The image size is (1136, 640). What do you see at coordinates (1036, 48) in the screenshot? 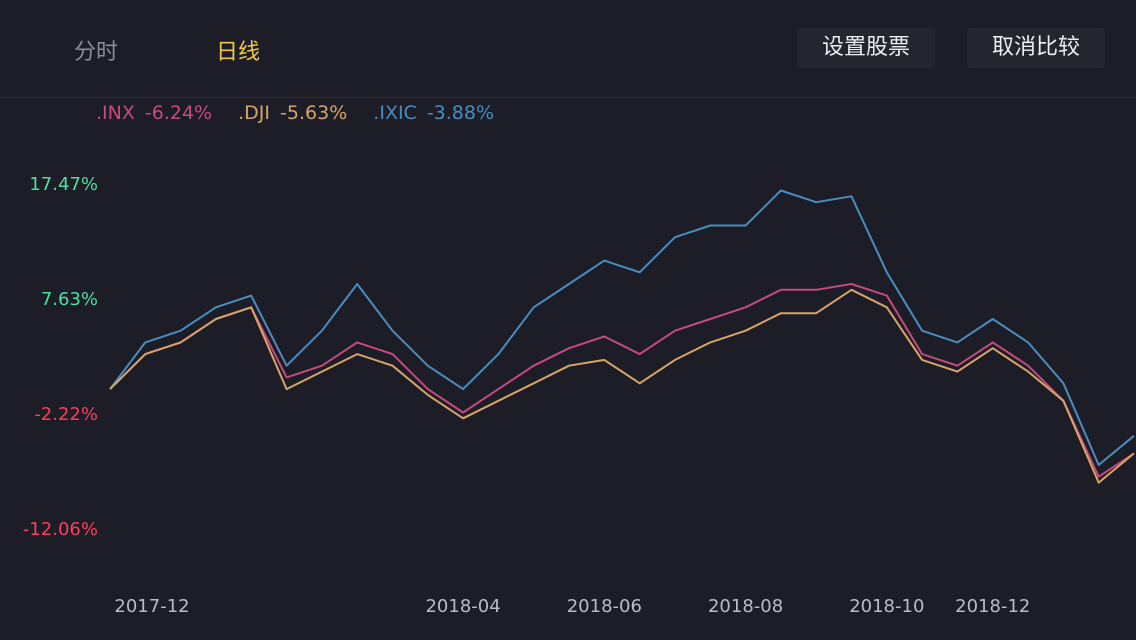
I see `cancel-compare-button: 取消比较` at bounding box center [1036, 48].